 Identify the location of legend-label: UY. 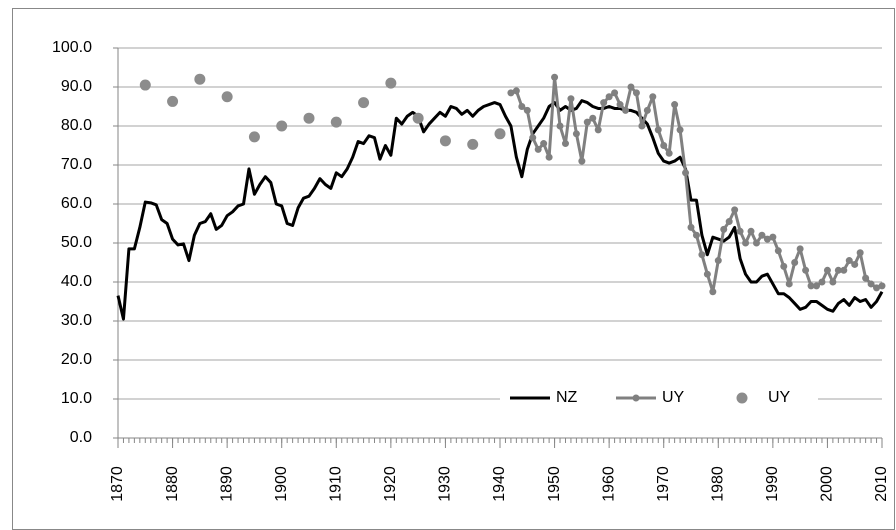
(779, 397).